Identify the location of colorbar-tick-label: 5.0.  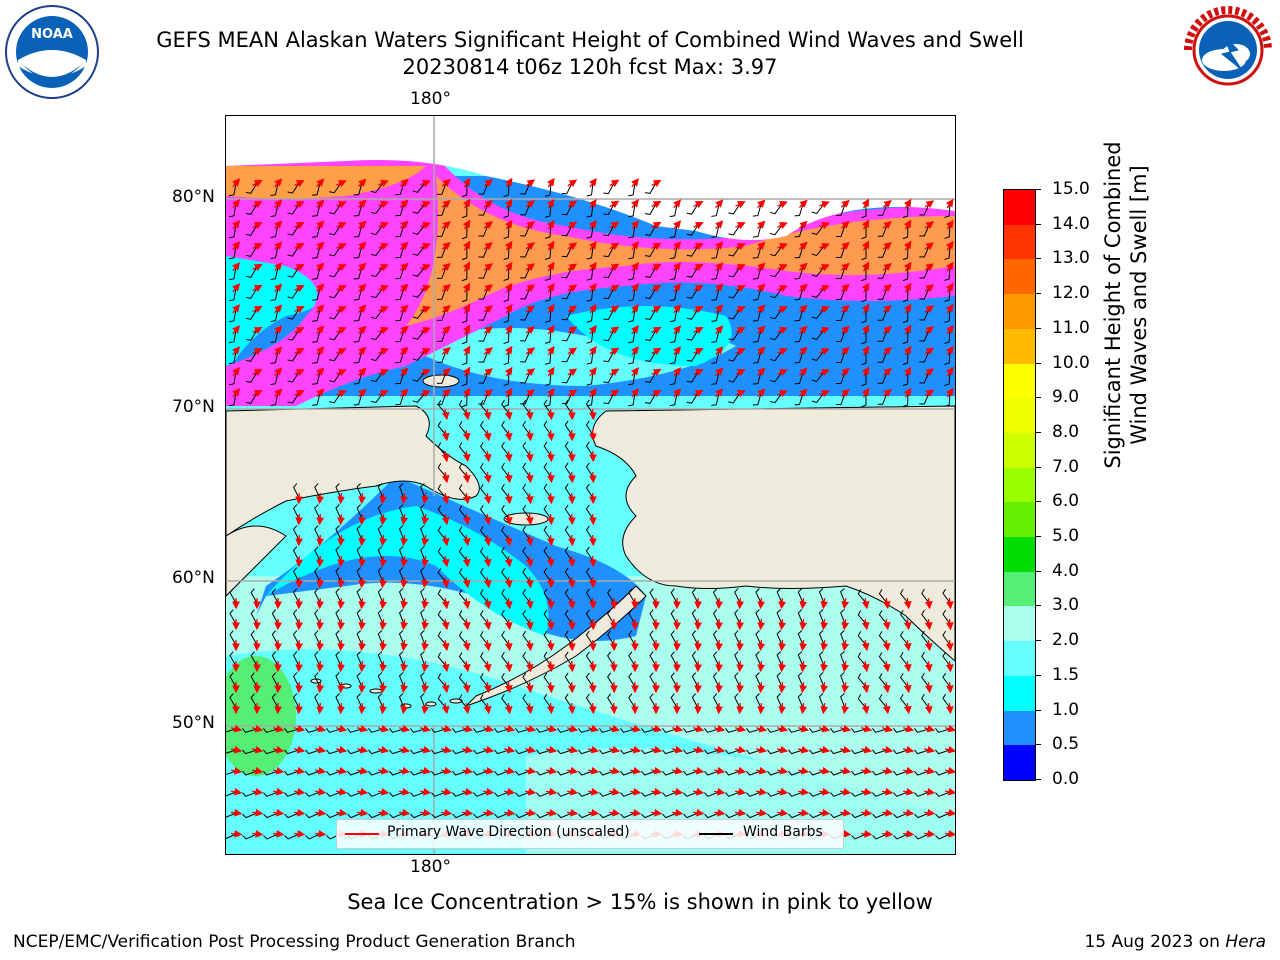
(1066, 536).